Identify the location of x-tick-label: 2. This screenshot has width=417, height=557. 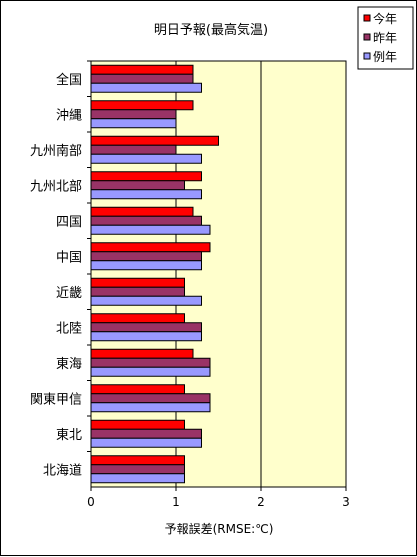
(261, 502).